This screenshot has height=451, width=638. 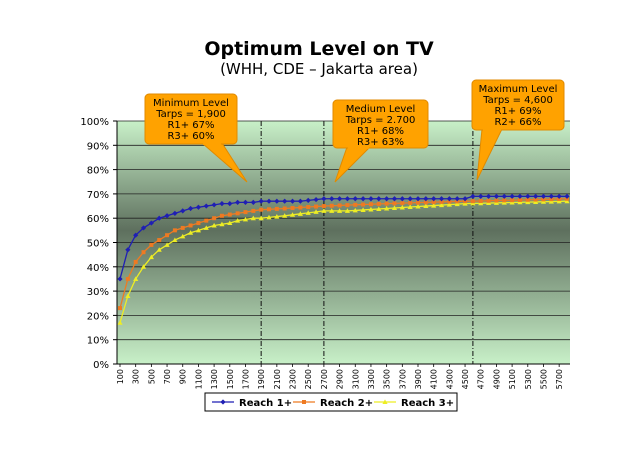 I want to click on callout-joint, so click(x=492, y=129).